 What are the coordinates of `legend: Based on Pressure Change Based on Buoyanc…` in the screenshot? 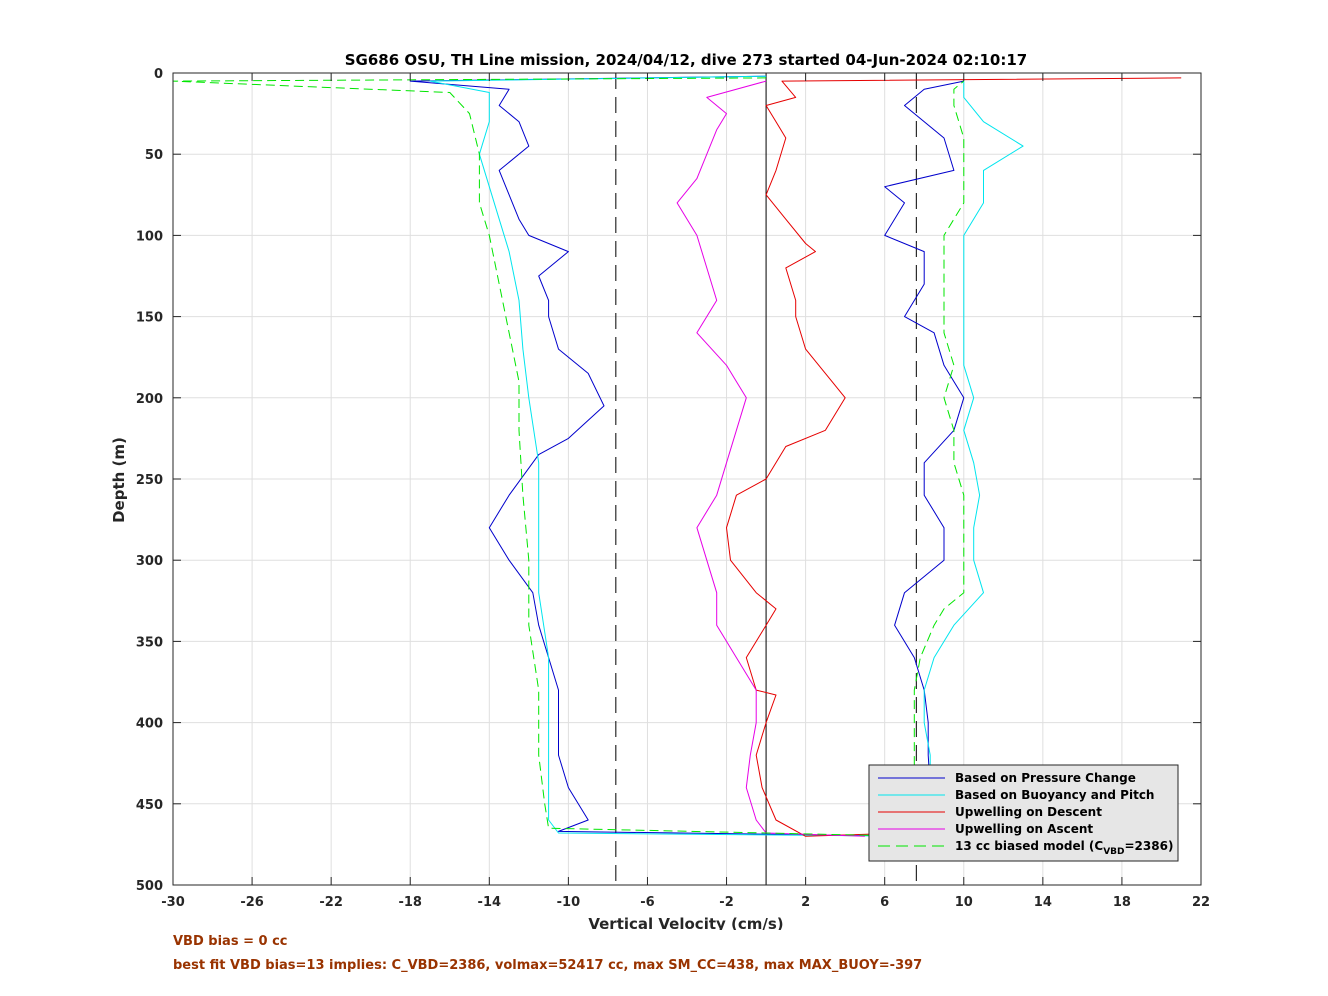 It's located at (1023, 813).